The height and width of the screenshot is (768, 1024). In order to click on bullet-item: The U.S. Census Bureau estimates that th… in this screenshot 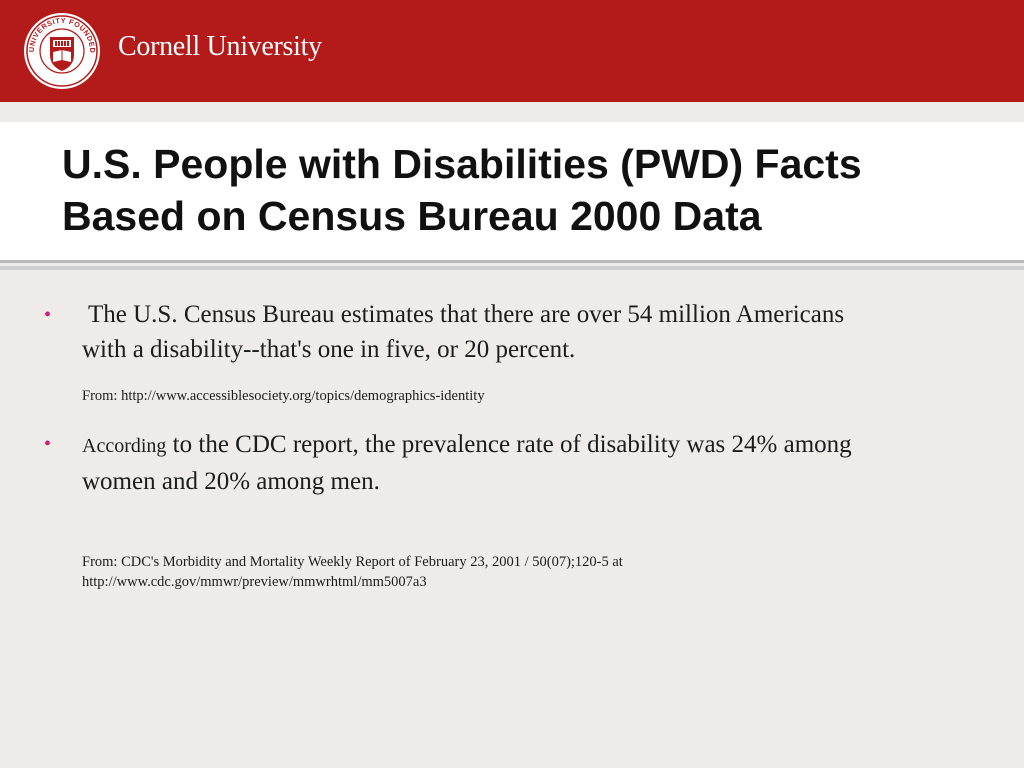, I will do `click(532, 332)`.